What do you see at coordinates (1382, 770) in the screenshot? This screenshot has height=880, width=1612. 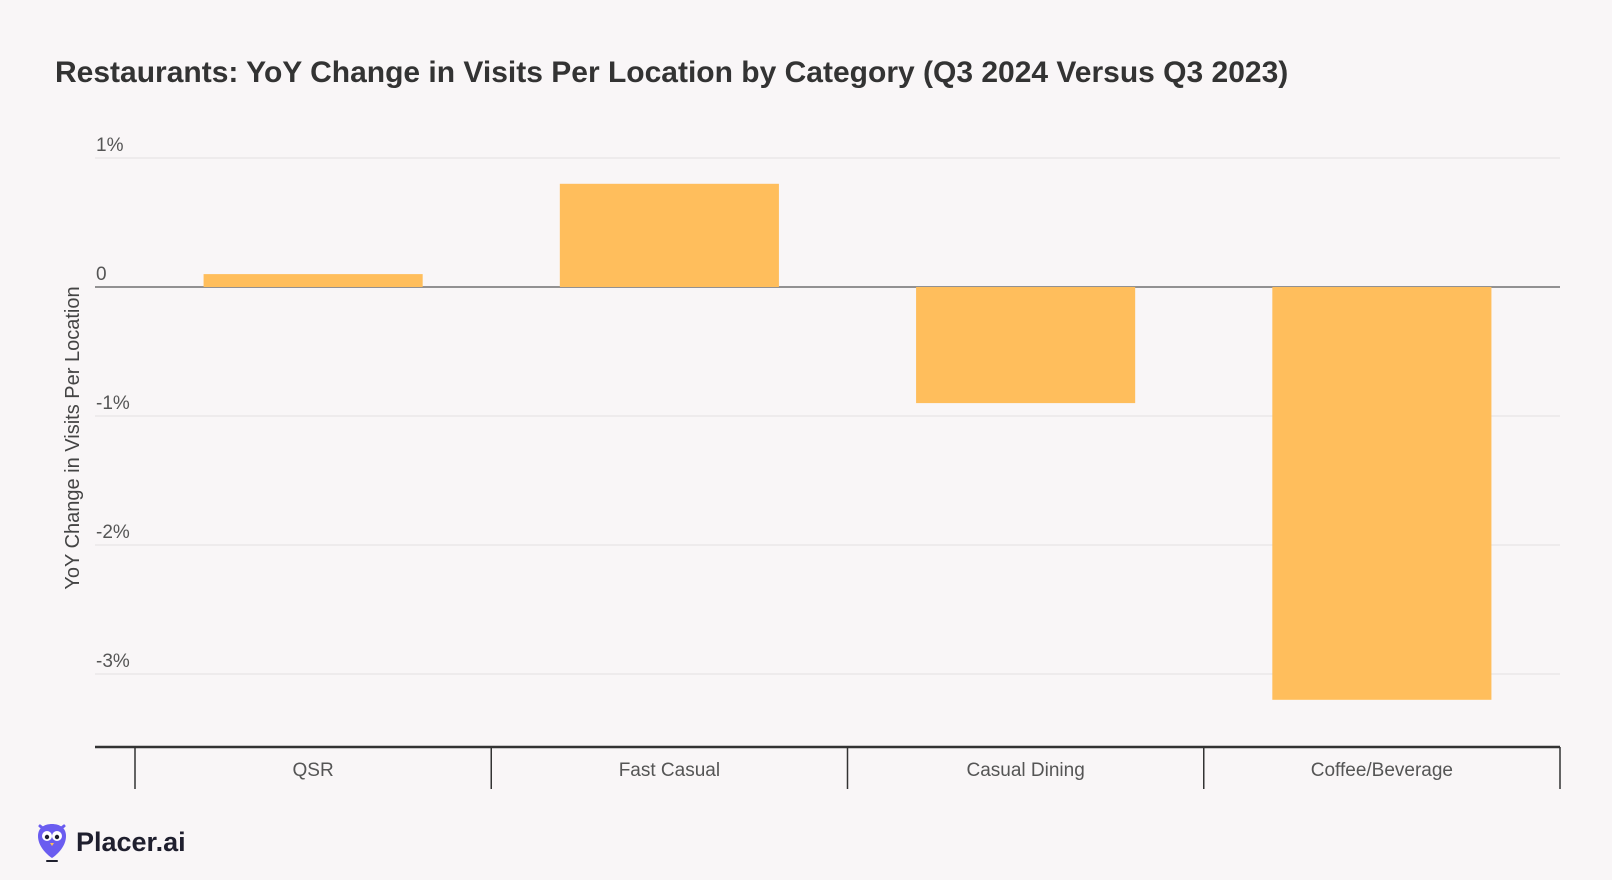 I see `x-tick-label: Coffee/Beverage` at bounding box center [1382, 770].